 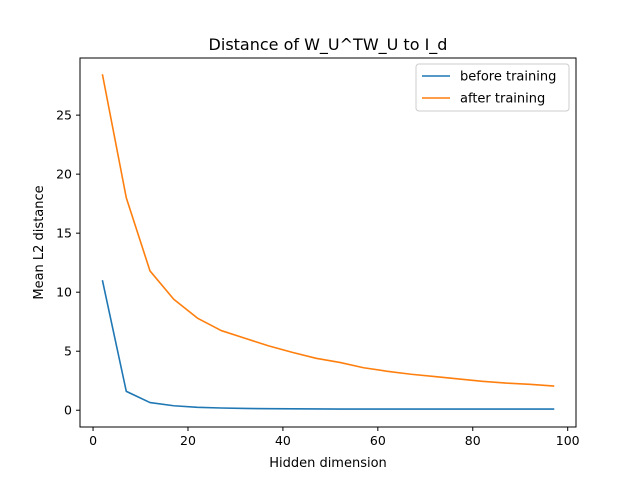 I want to click on x-axis-label: Hidden dimension, so click(x=328, y=463).